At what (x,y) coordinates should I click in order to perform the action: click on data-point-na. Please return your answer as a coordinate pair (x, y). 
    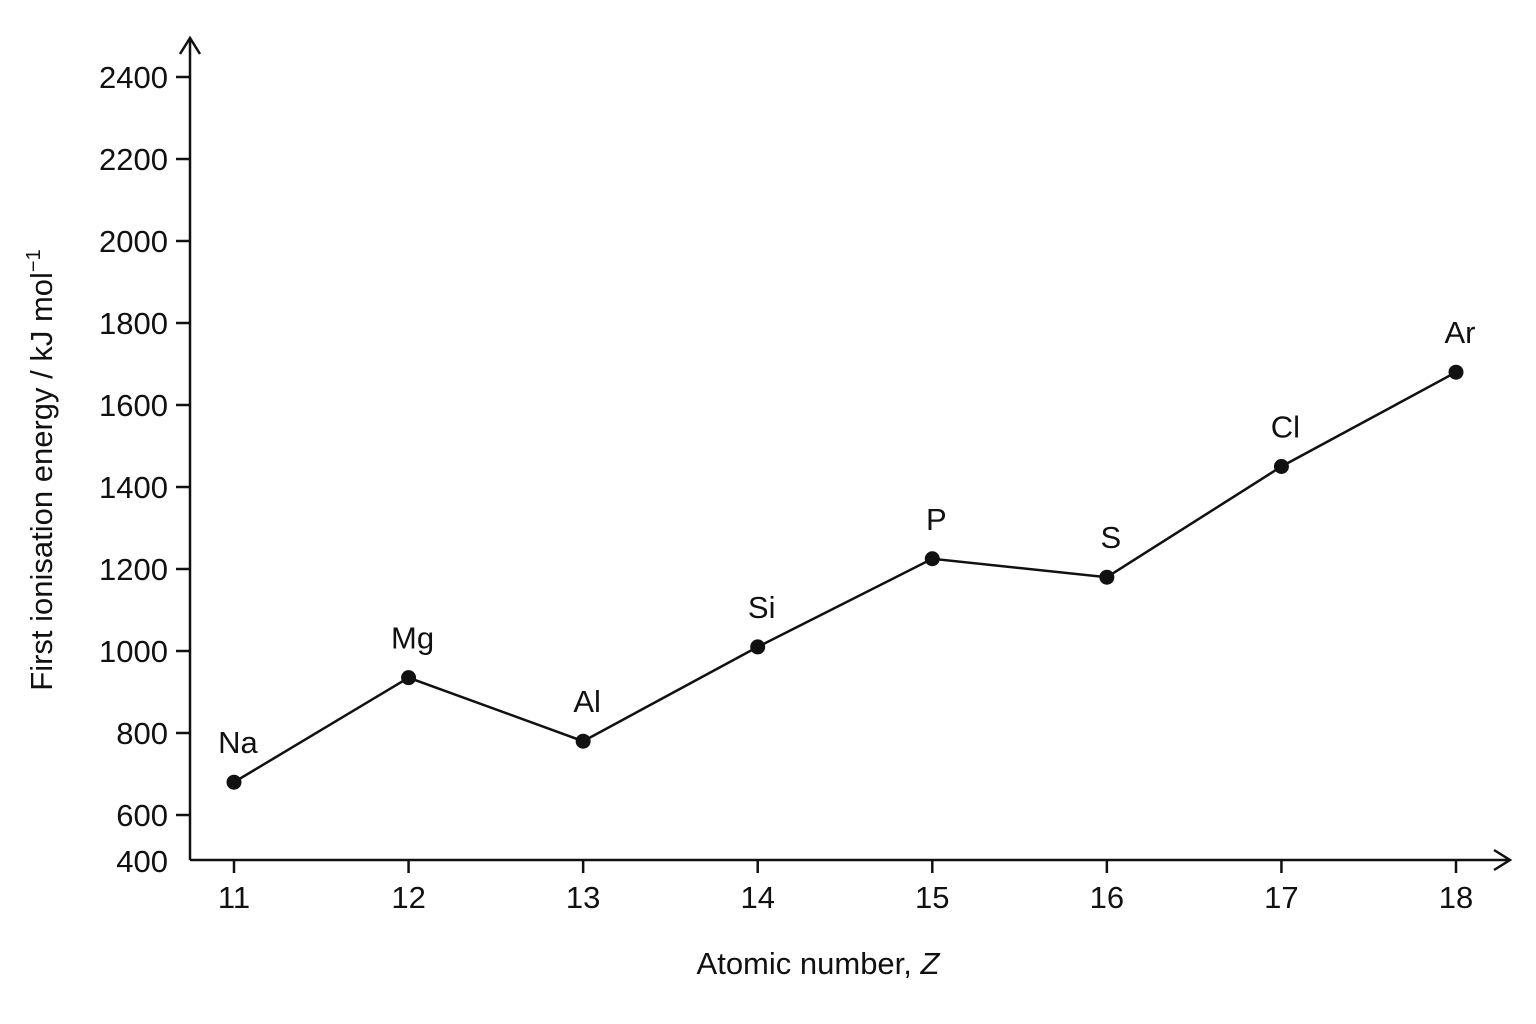
    Looking at the image, I should click on (234, 782).